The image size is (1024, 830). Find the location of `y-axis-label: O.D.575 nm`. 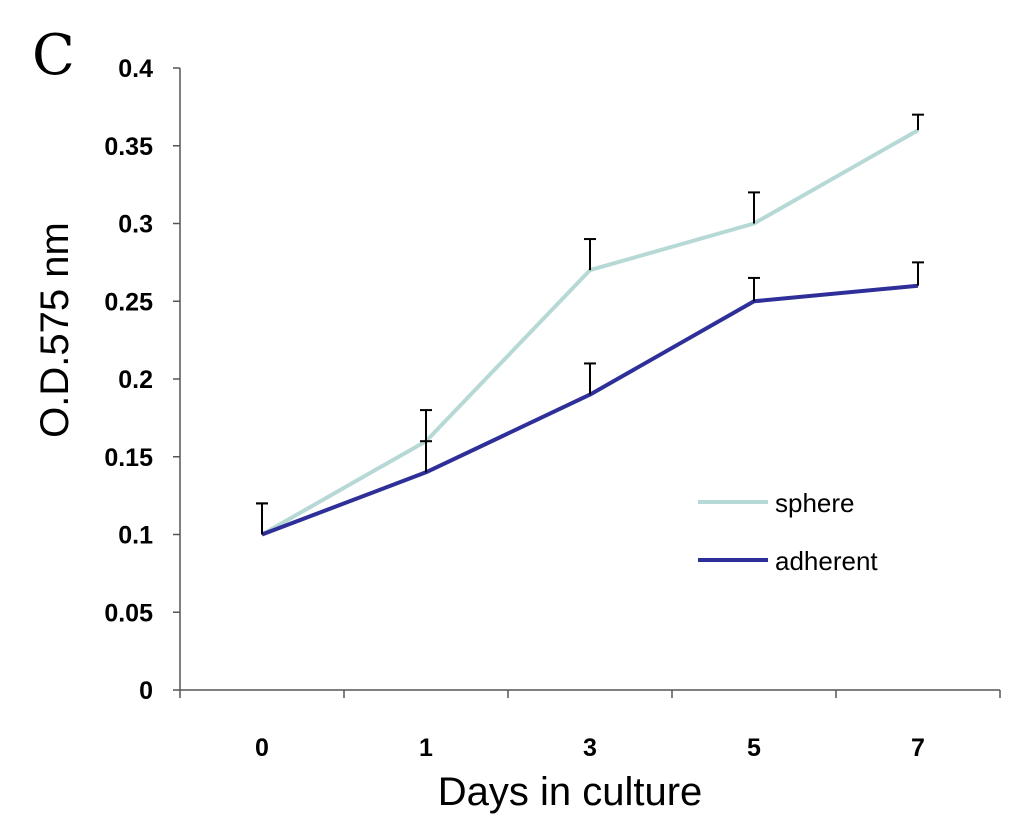

y-axis-label: O.D.575 nm is located at coordinates (55, 330).